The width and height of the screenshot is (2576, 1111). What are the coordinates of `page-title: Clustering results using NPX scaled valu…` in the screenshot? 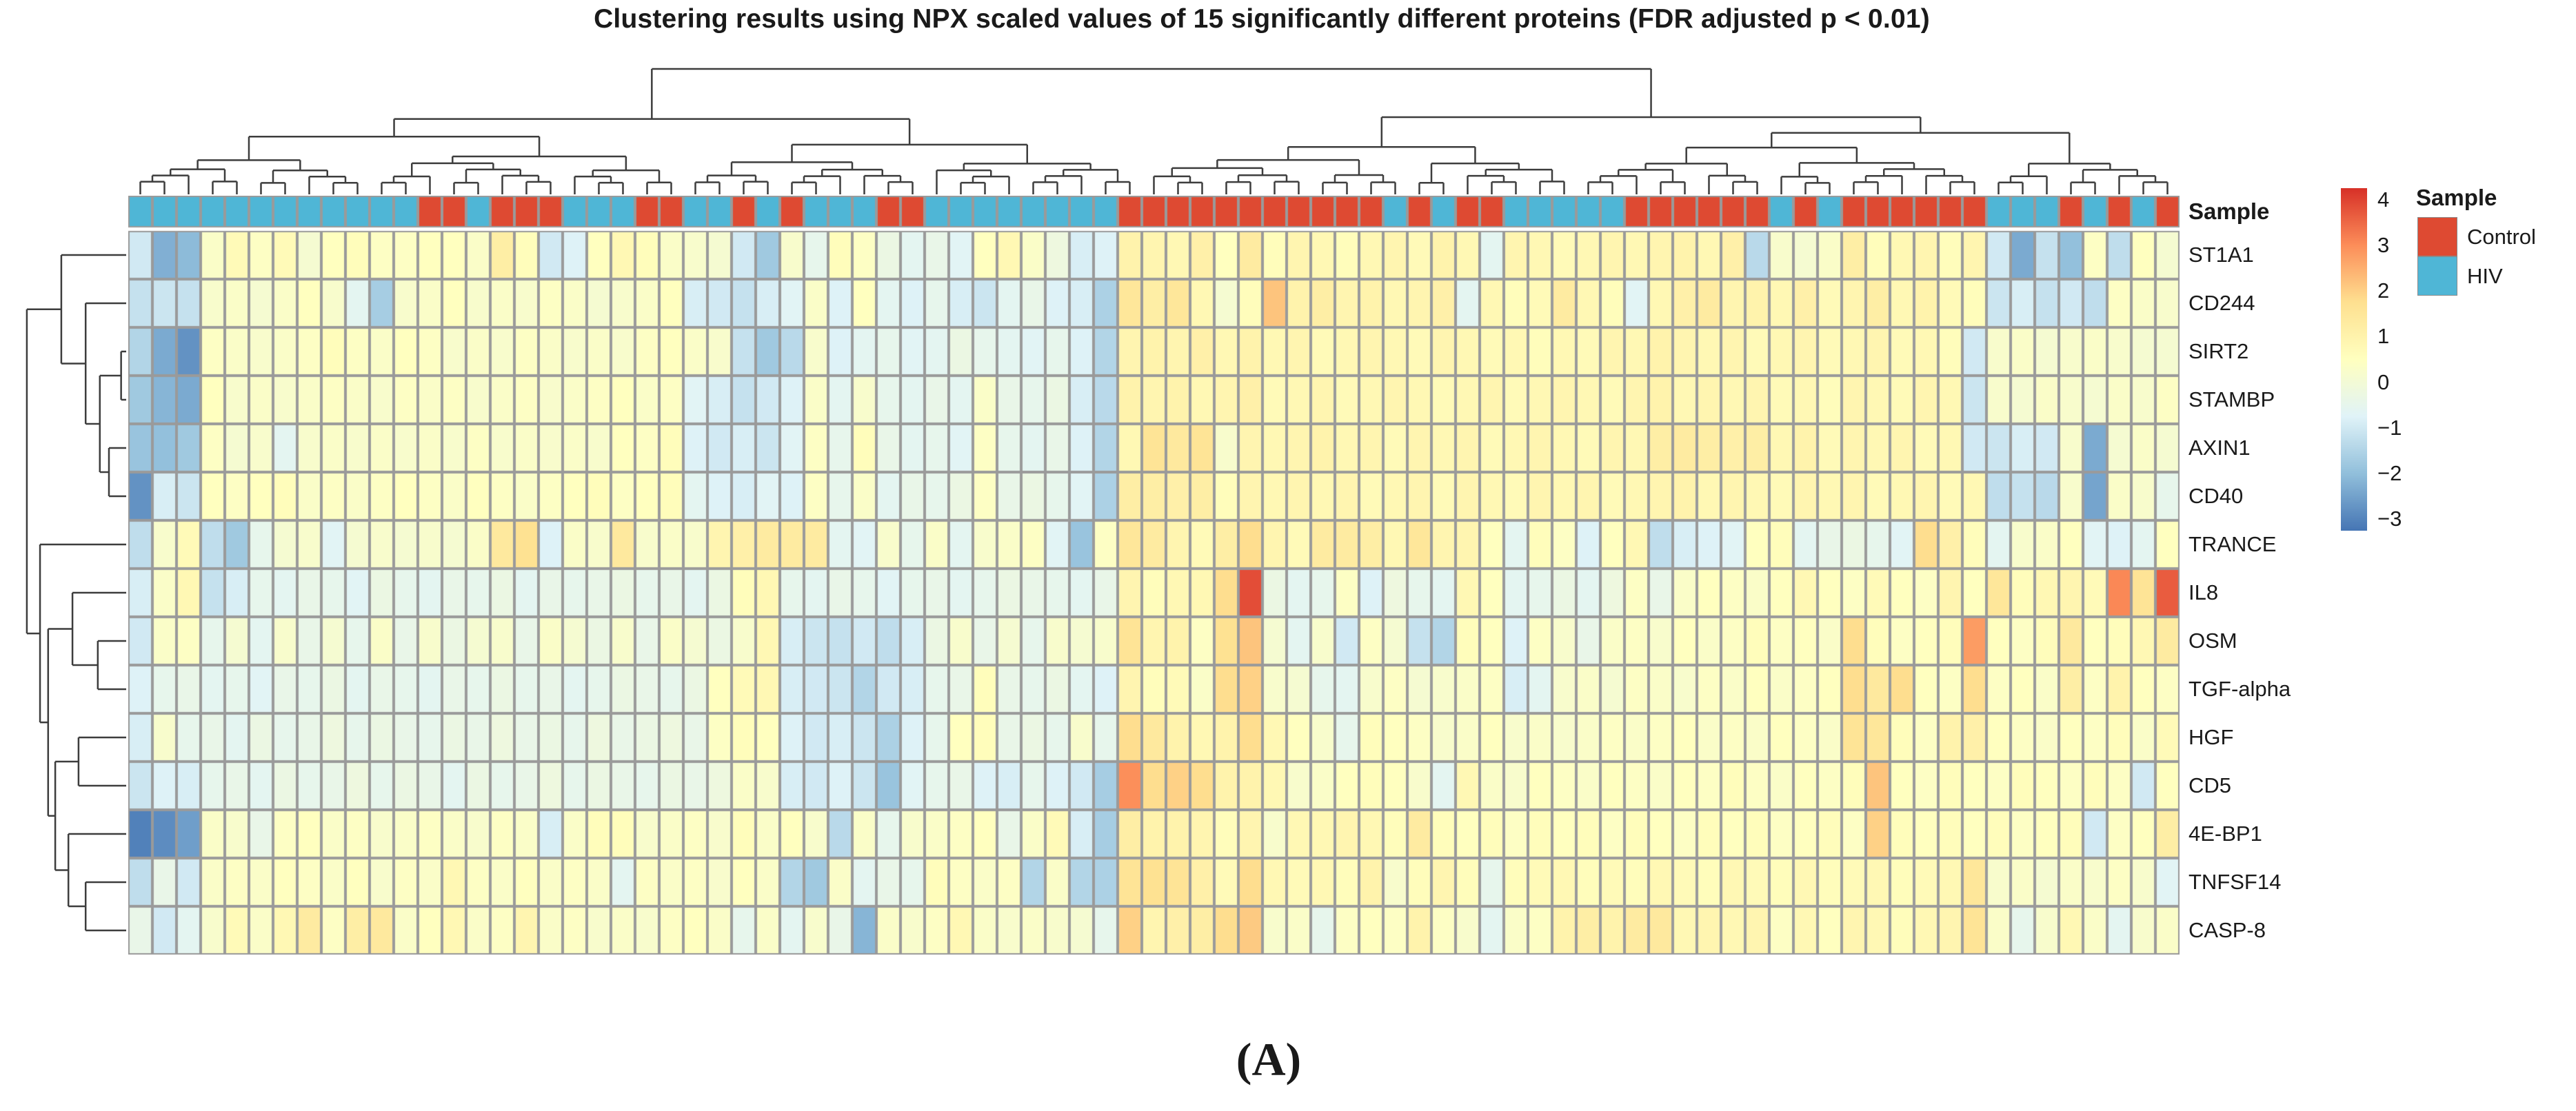 It's located at (1262, 19).